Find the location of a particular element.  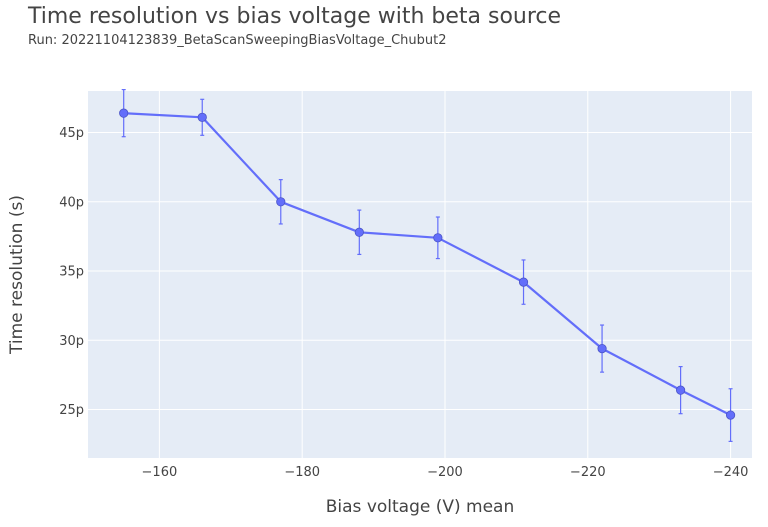

x-axis-title: Bias voltage (V) mean is located at coordinates (420, 507).